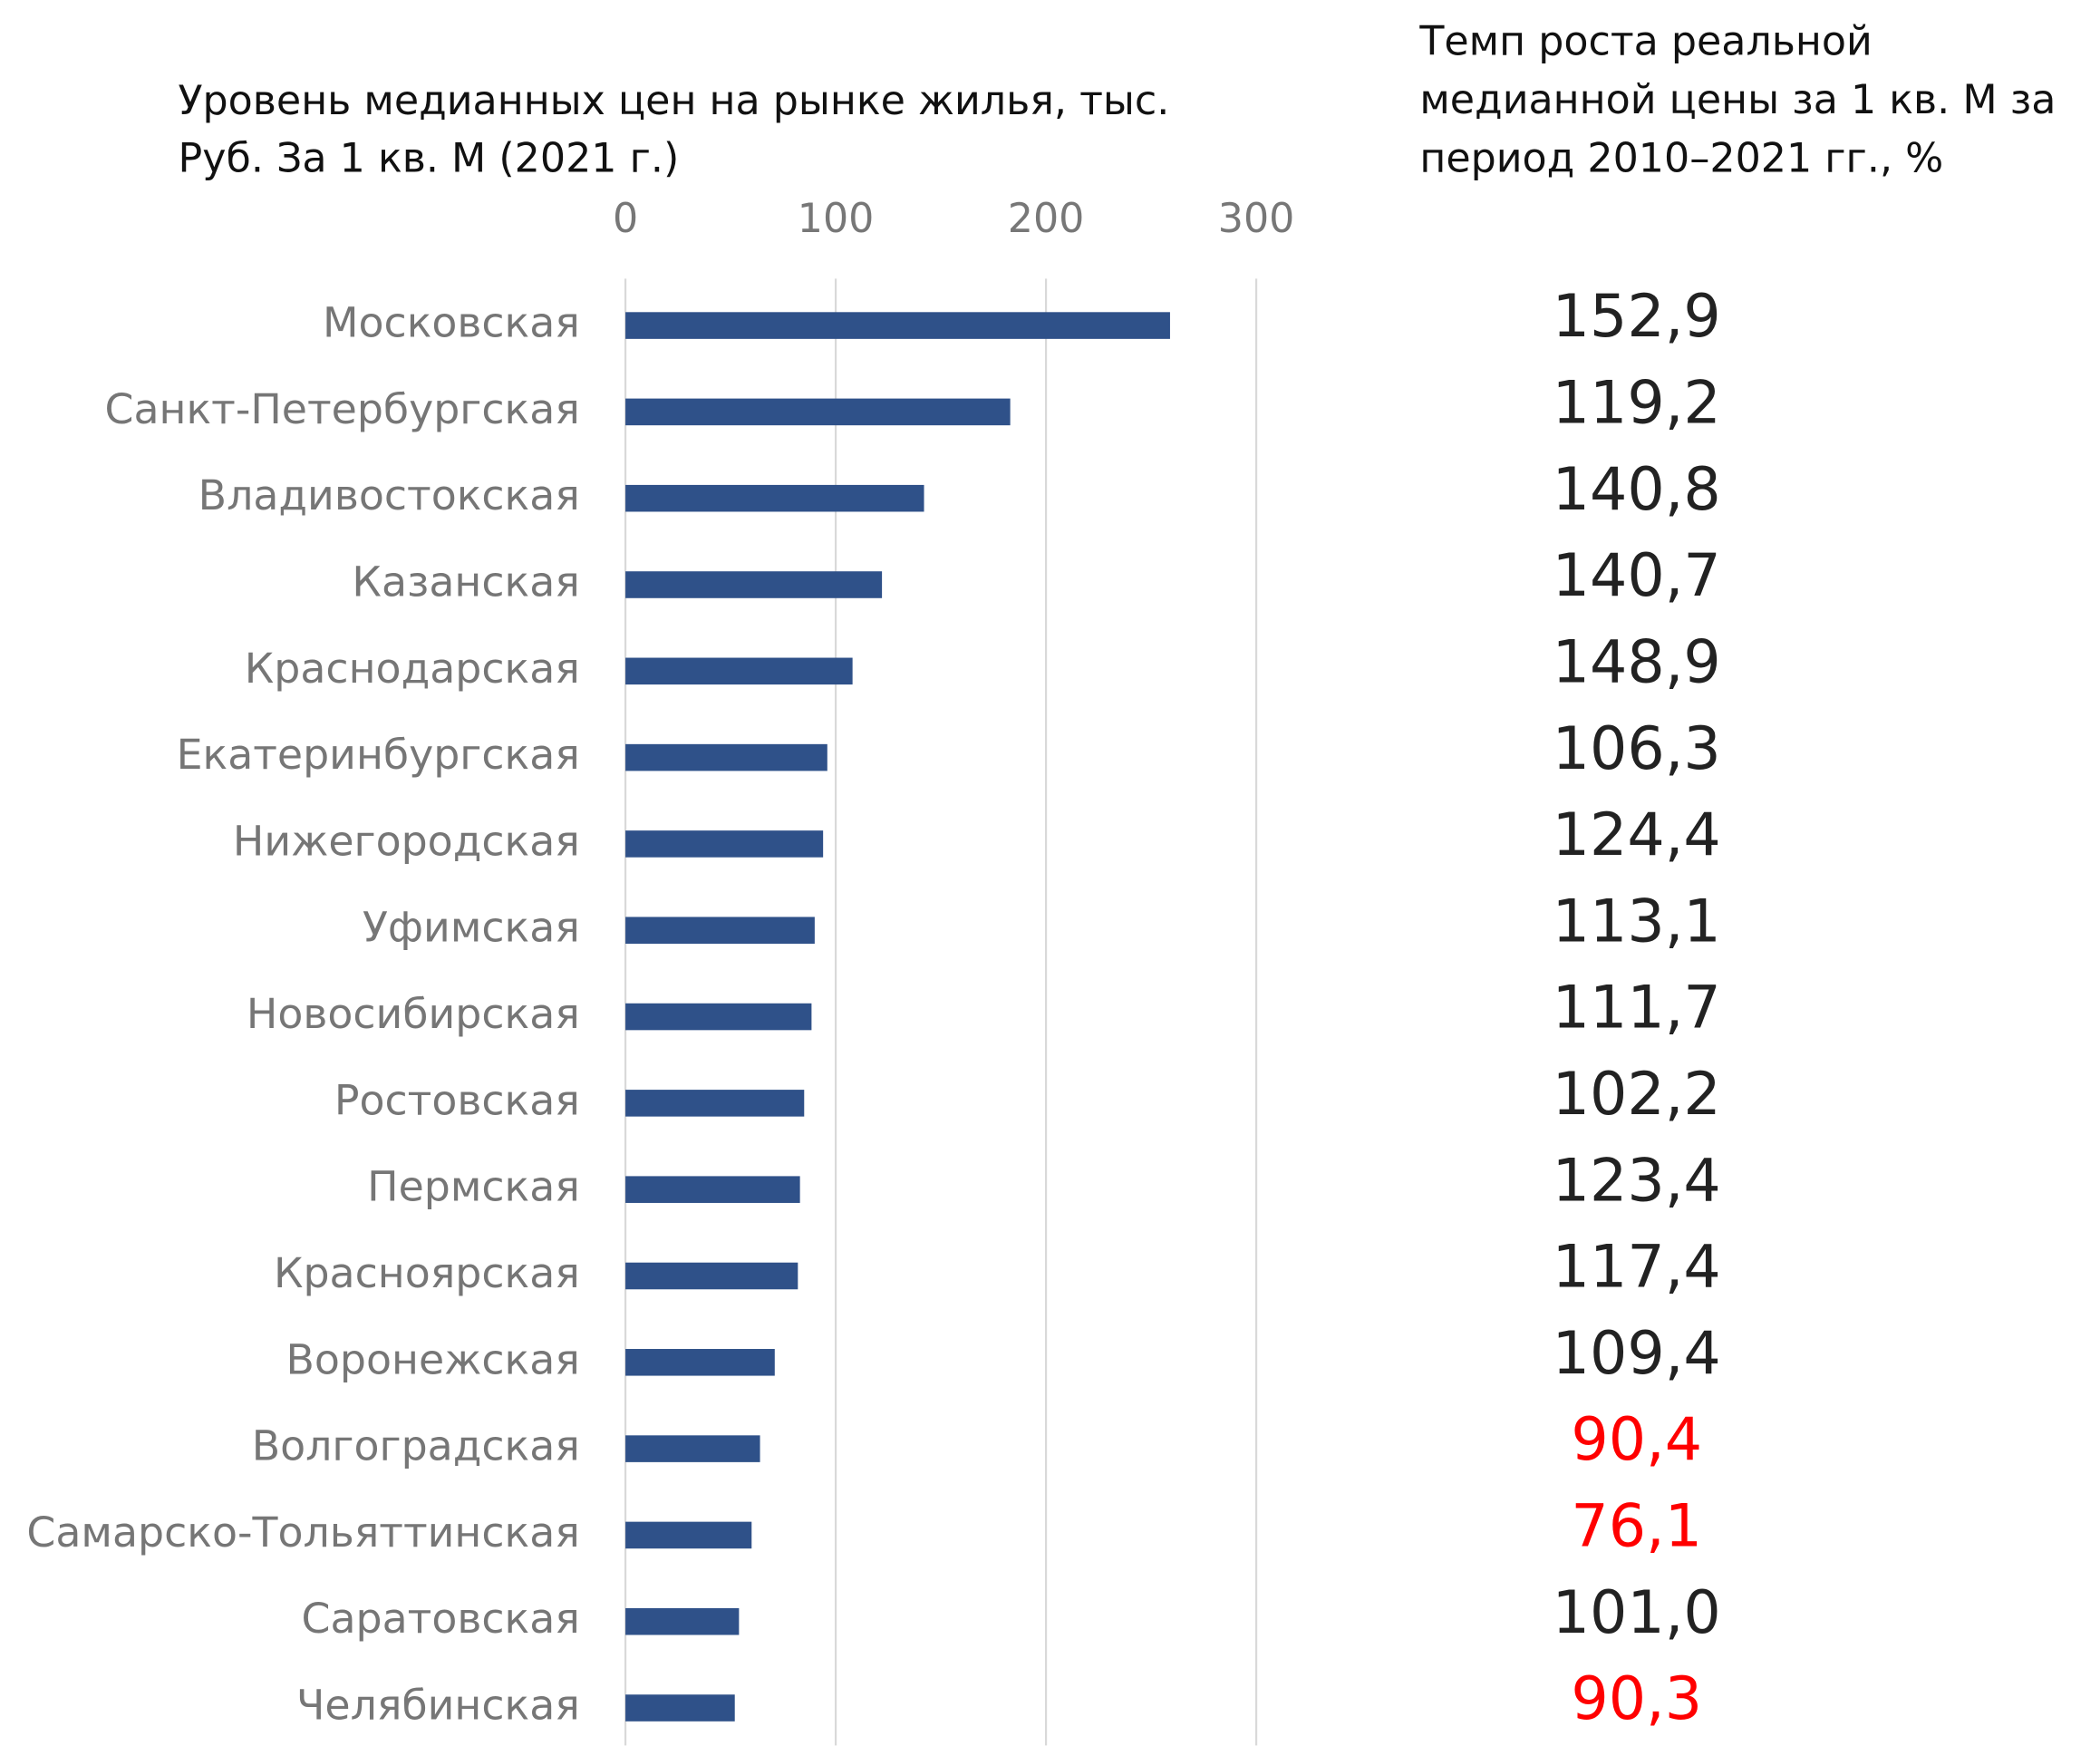 This screenshot has width=2100, height=1746. Describe the element at coordinates (389, 494) in the screenshot. I see `y-tick-label: Владивостокская` at that location.